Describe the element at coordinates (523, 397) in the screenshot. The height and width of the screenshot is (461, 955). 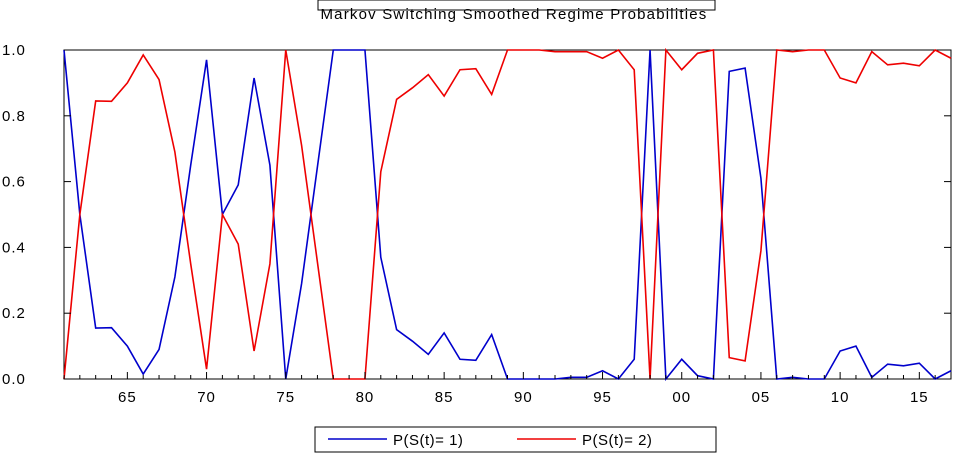
I see `x-tick-label: 90` at that location.